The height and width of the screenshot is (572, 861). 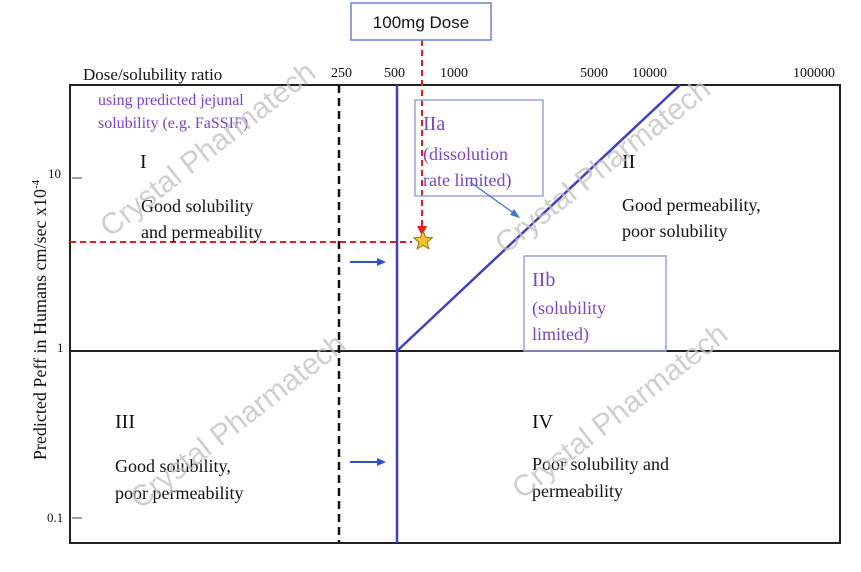 I want to click on shift-arrow-upper, so click(x=368, y=262).